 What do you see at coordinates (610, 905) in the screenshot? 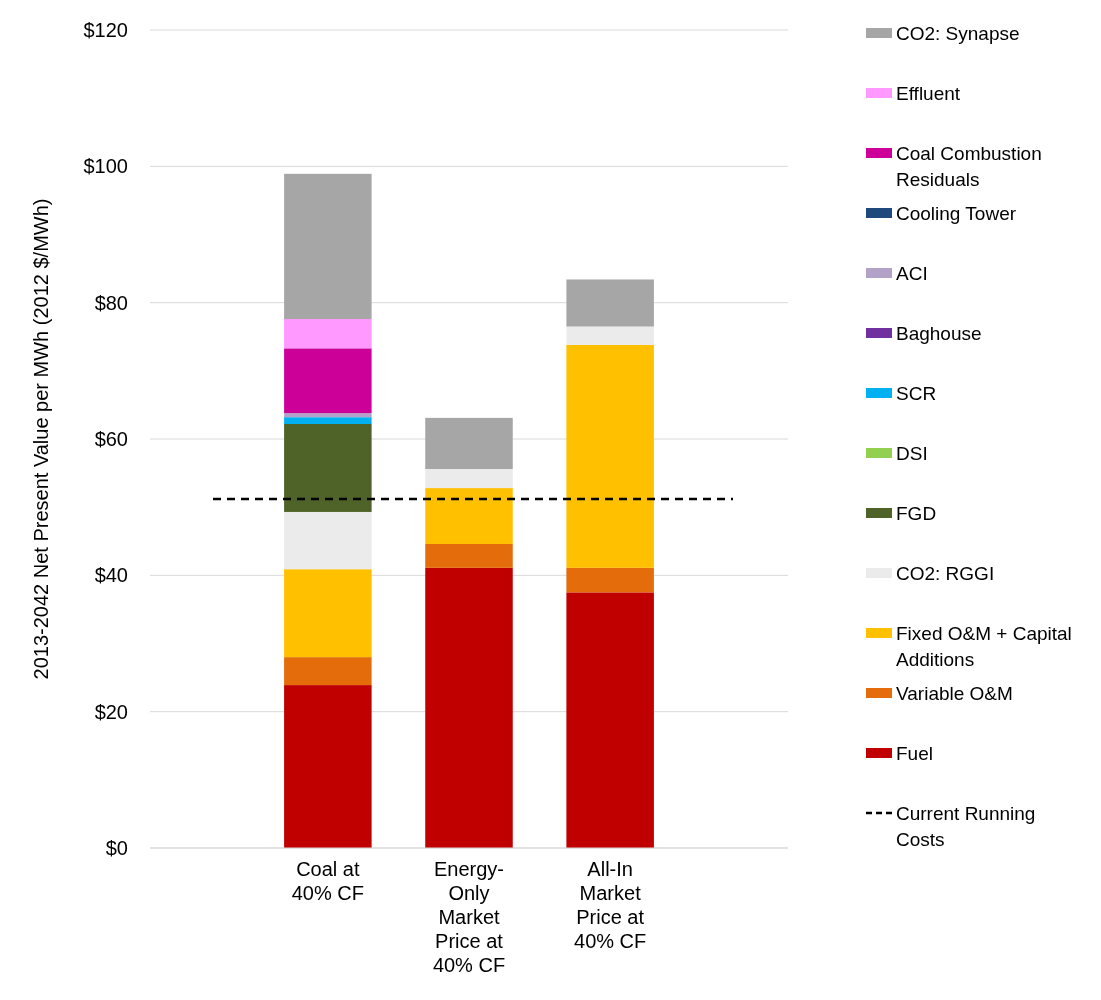
I see `x-tick-label: All-In Market Price at 40% CF` at bounding box center [610, 905].